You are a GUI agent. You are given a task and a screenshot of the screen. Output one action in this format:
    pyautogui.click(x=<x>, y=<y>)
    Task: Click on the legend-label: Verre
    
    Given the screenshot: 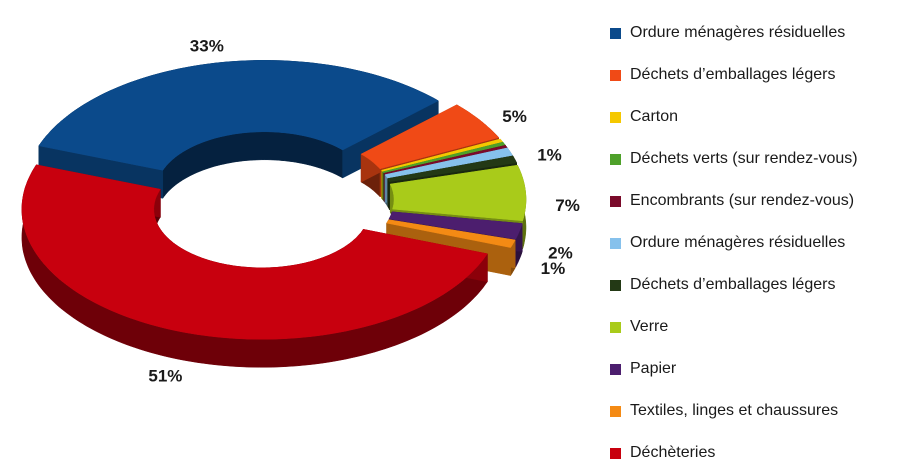 What is the action you would take?
    pyautogui.click(x=649, y=326)
    